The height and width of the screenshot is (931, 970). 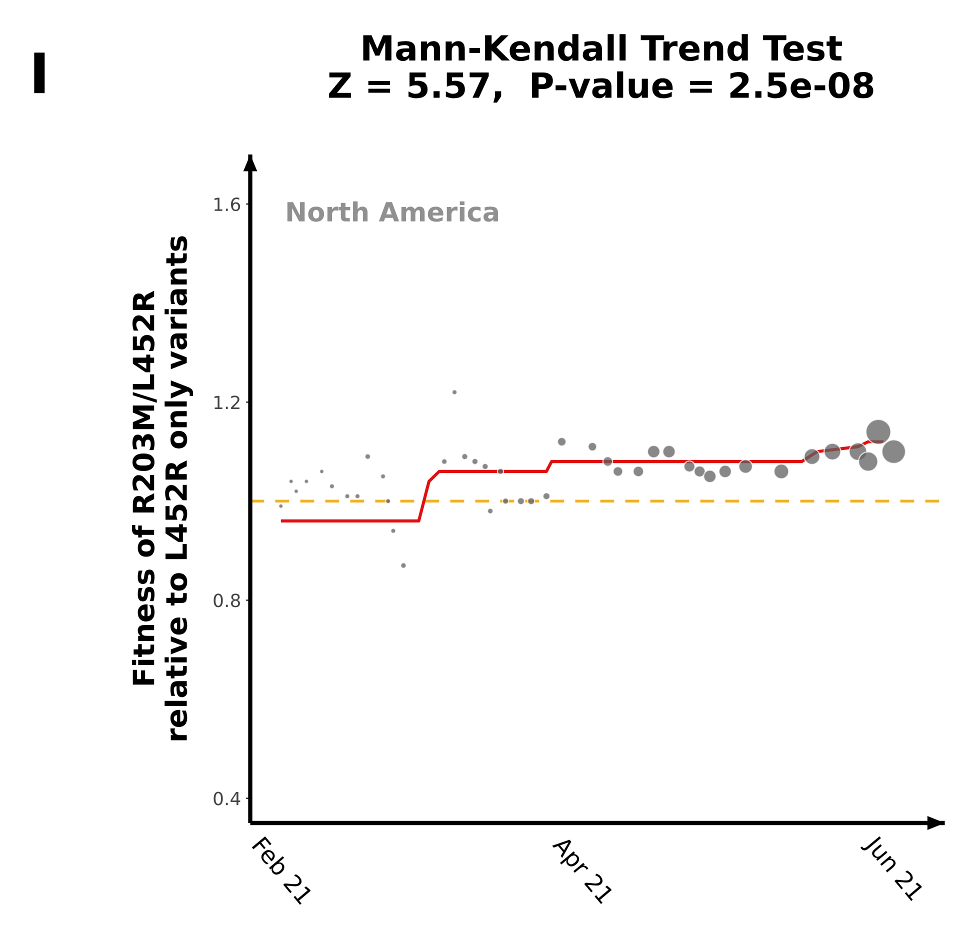 I want to click on chart-subtitle: Z = 5.57, P-value = 2.5e-08, so click(x=601, y=87).